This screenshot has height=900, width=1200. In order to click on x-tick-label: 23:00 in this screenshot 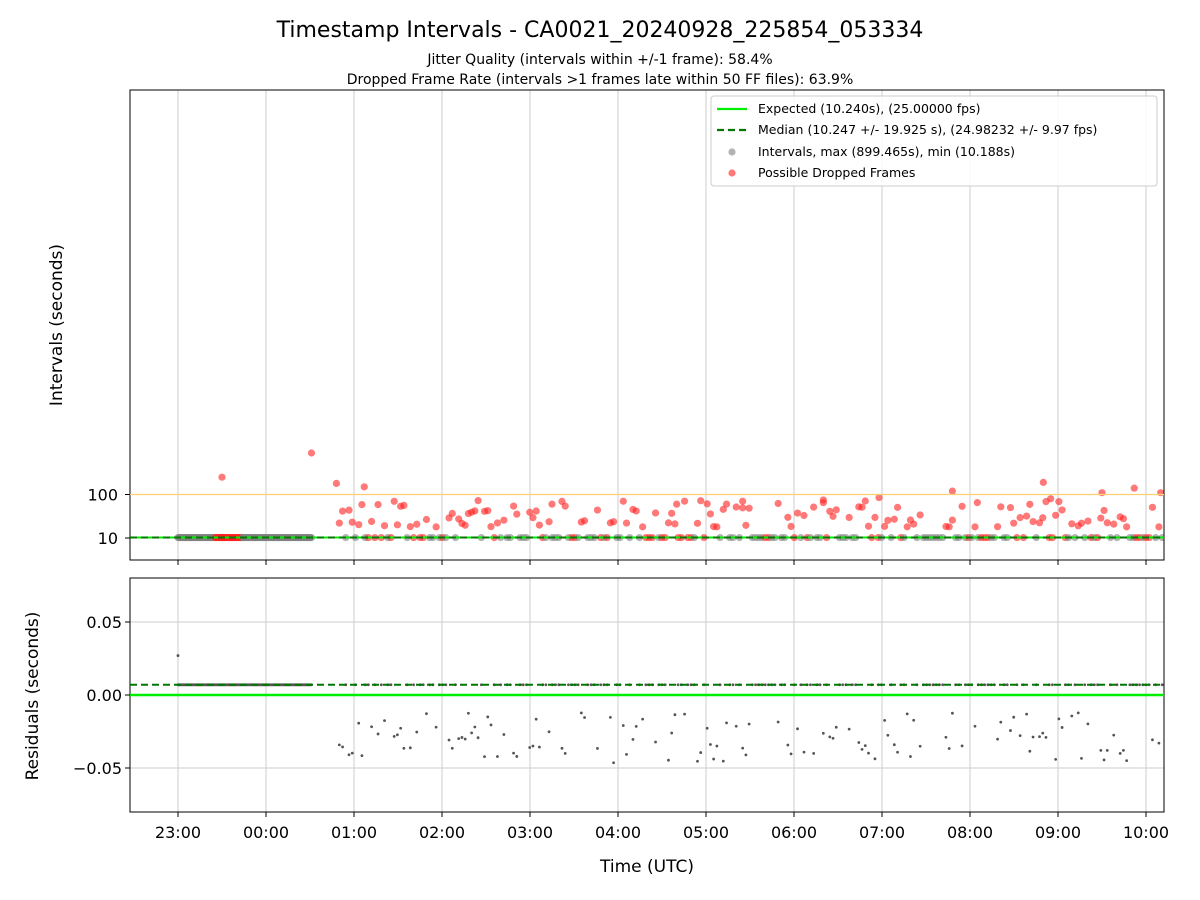, I will do `click(178, 832)`.